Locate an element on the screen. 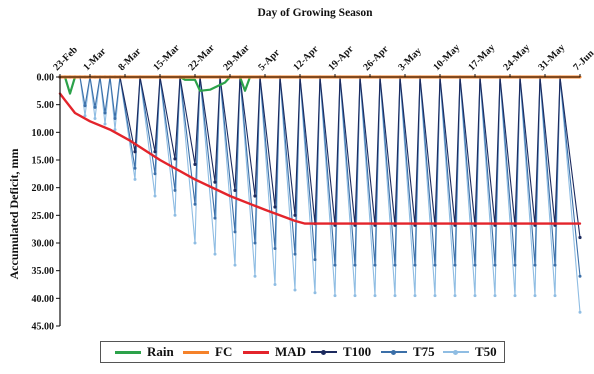 This screenshot has width=594, height=374. x-tick-label-10: 3-May is located at coordinates (409, 59).